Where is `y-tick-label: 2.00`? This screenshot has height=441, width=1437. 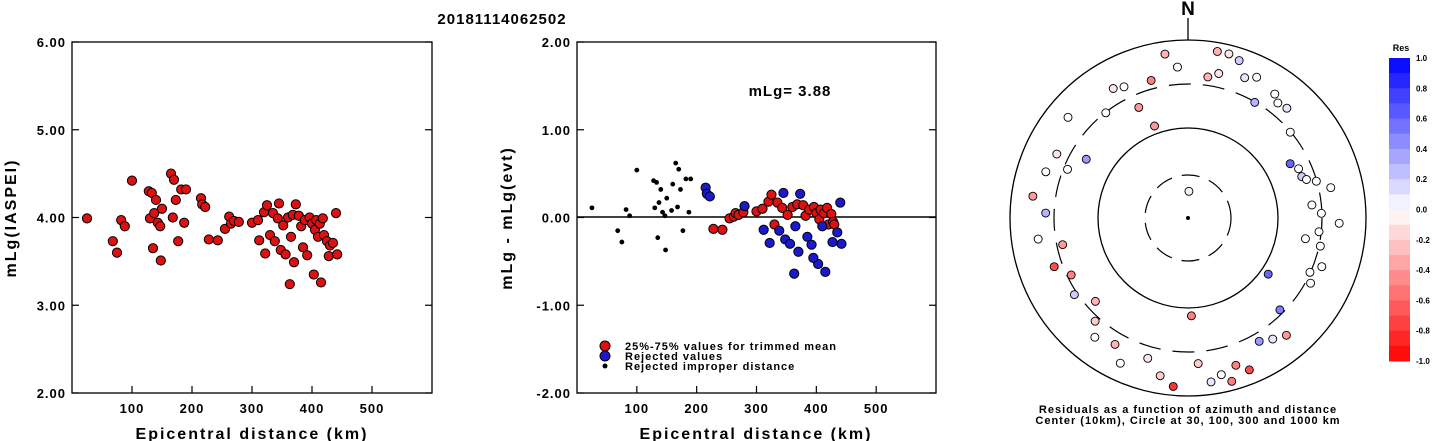
y-tick-label: 2.00 is located at coordinates (51, 393).